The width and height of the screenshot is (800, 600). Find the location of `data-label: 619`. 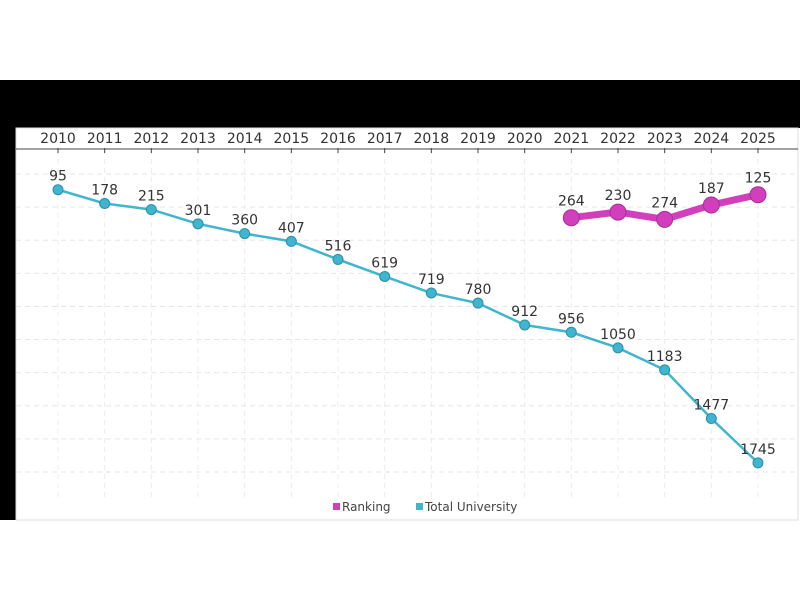

data-label: 619 is located at coordinates (384, 263).